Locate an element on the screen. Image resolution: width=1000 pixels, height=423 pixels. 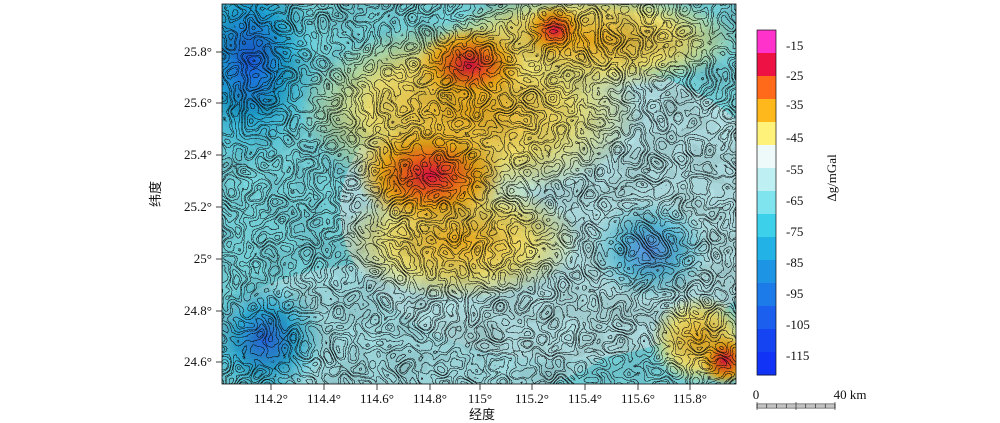
colorbar-label: -105 is located at coordinates (798, 324).